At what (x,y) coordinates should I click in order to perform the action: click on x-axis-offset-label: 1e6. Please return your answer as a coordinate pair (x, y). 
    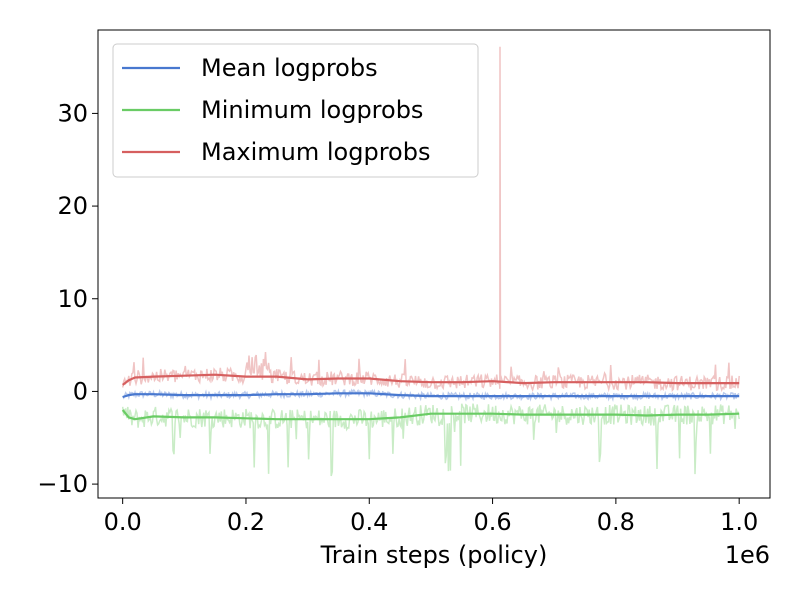
    Looking at the image, I should click on (747, 555).